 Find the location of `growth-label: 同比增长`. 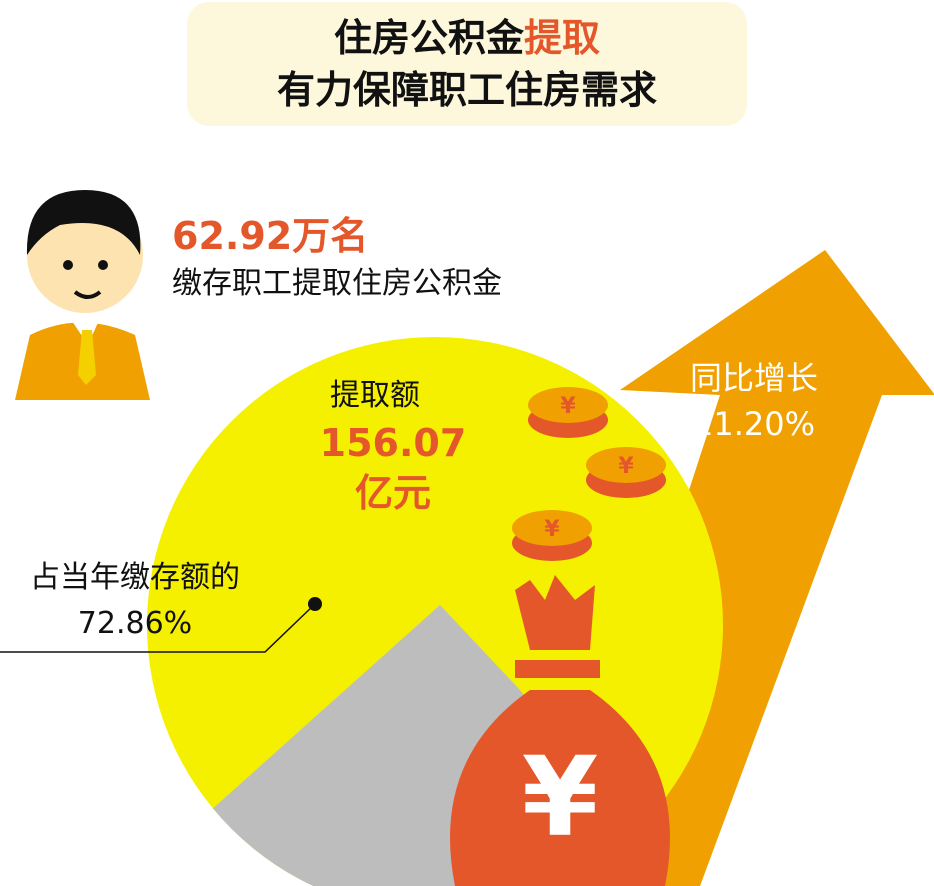

growth-label: 同比增长 is located at coordinates (754, 378).